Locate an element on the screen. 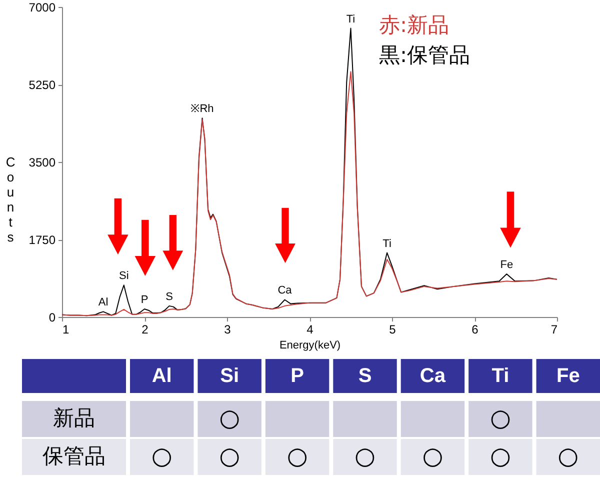 The width and height of the screenshot is (600, 481). annotation: Al is located at coordinates (103, 302).